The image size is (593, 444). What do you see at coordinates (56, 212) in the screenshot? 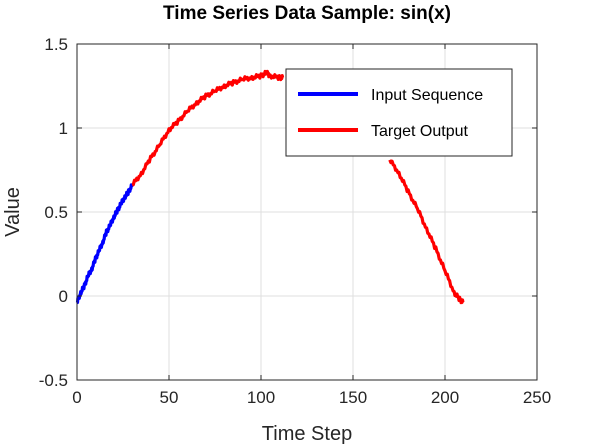
I see `y-tick-label: 0.5` at bounding box center [56, 212].